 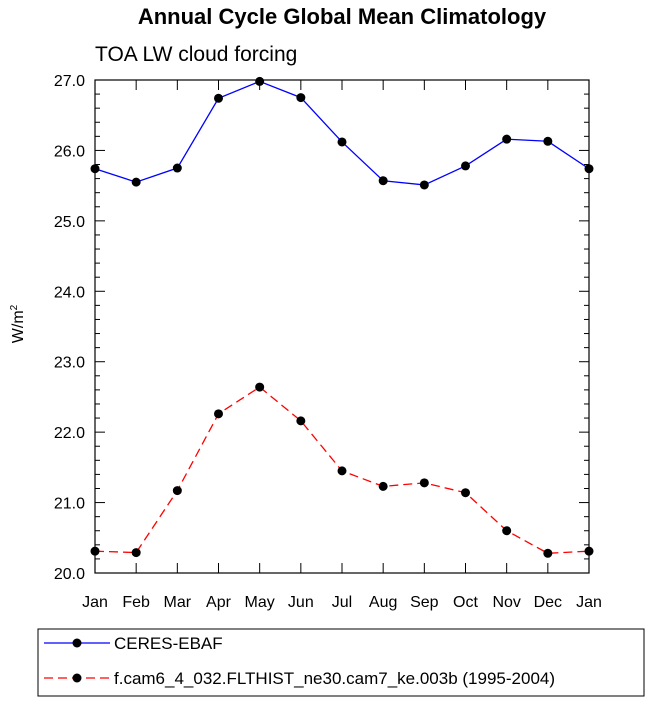 I want to click on chart-title: Annual Cycle Global Mean Climatology, so click(x=342, y=16).